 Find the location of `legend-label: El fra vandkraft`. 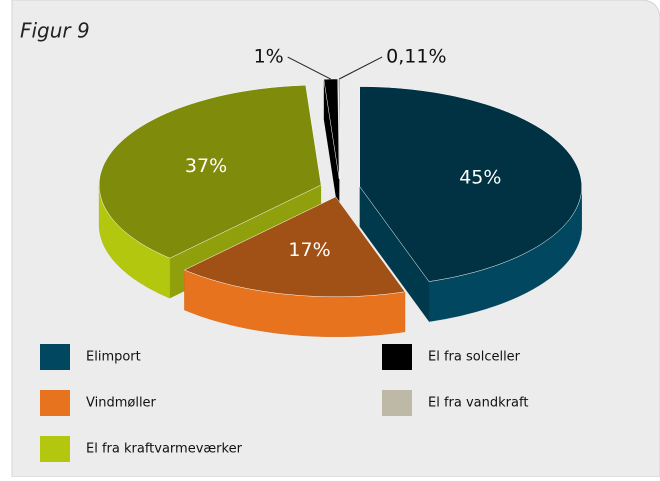

legend-label: El fra vandkraft is located at coordinates (478, 403).